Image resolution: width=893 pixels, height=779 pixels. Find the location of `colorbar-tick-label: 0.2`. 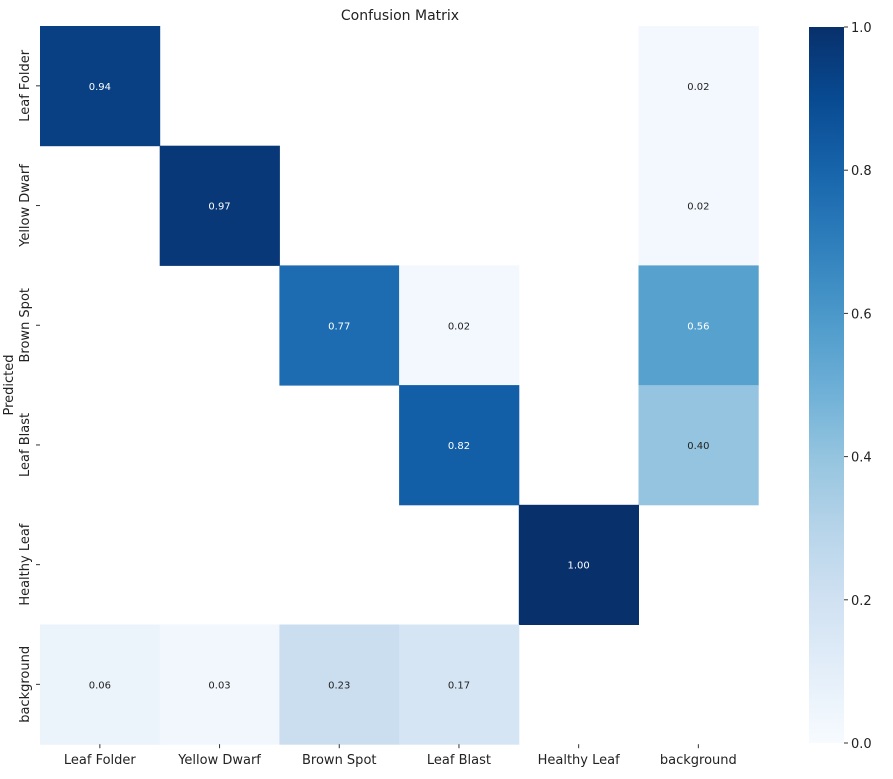

colorbar-tick-label: 0.2 is located at coordinates (861, 601).